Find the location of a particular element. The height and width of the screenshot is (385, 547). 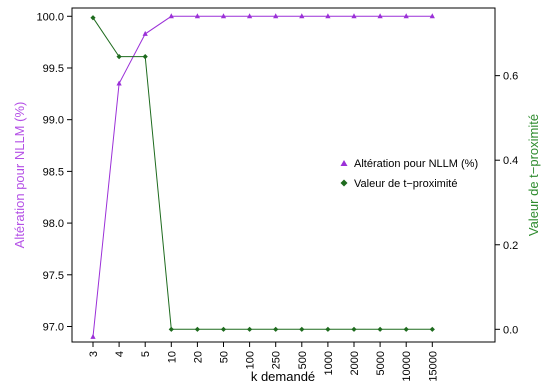

x-axis-title: k demandé is located at coordinates (283, 376).